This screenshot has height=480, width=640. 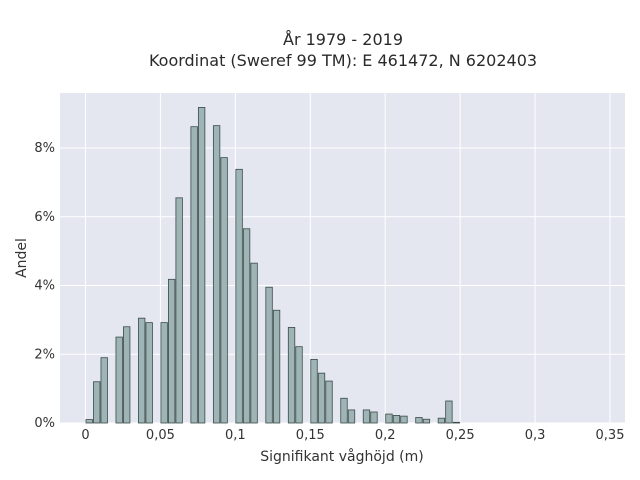 What do you see at coordinates (310, 435) in the screenshot?
I see `x-tick-label: 0,15` at bounding box center [310, 435].